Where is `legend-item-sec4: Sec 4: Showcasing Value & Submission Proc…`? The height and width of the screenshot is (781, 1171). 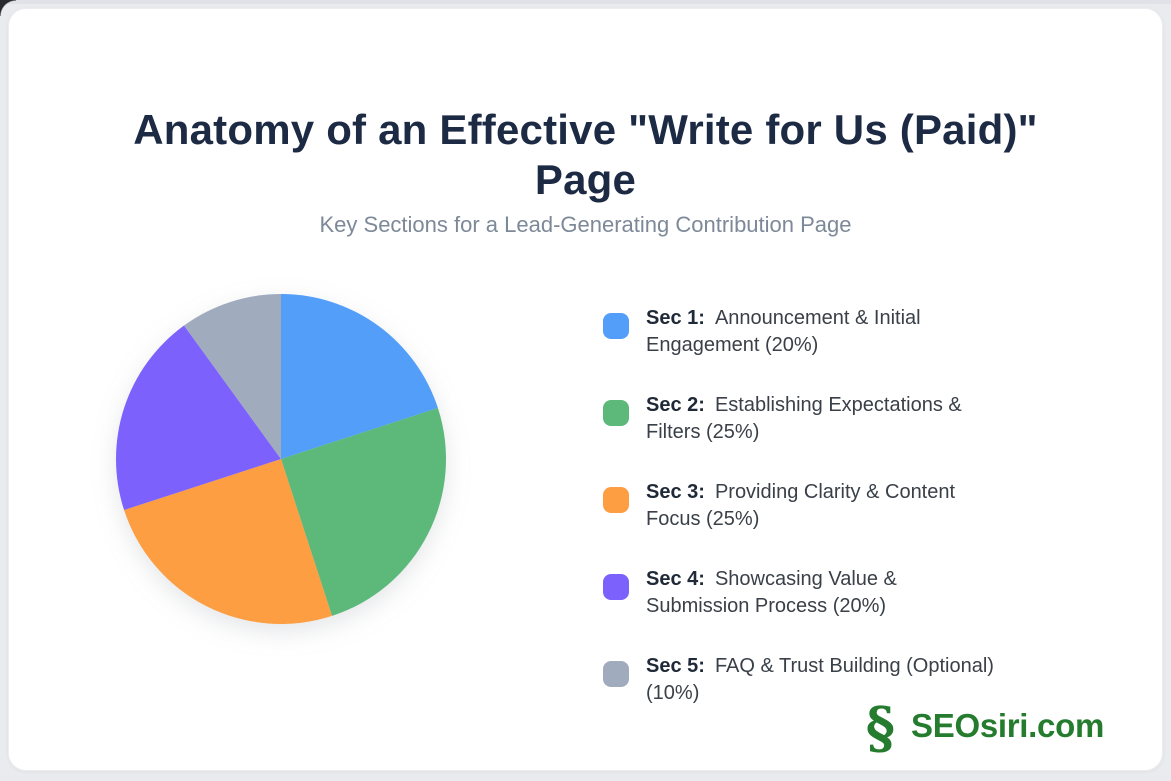 legend-item-sec4: Sec 4: Showcasing Value & Submission Proc… is located at coordinates (838, 593).